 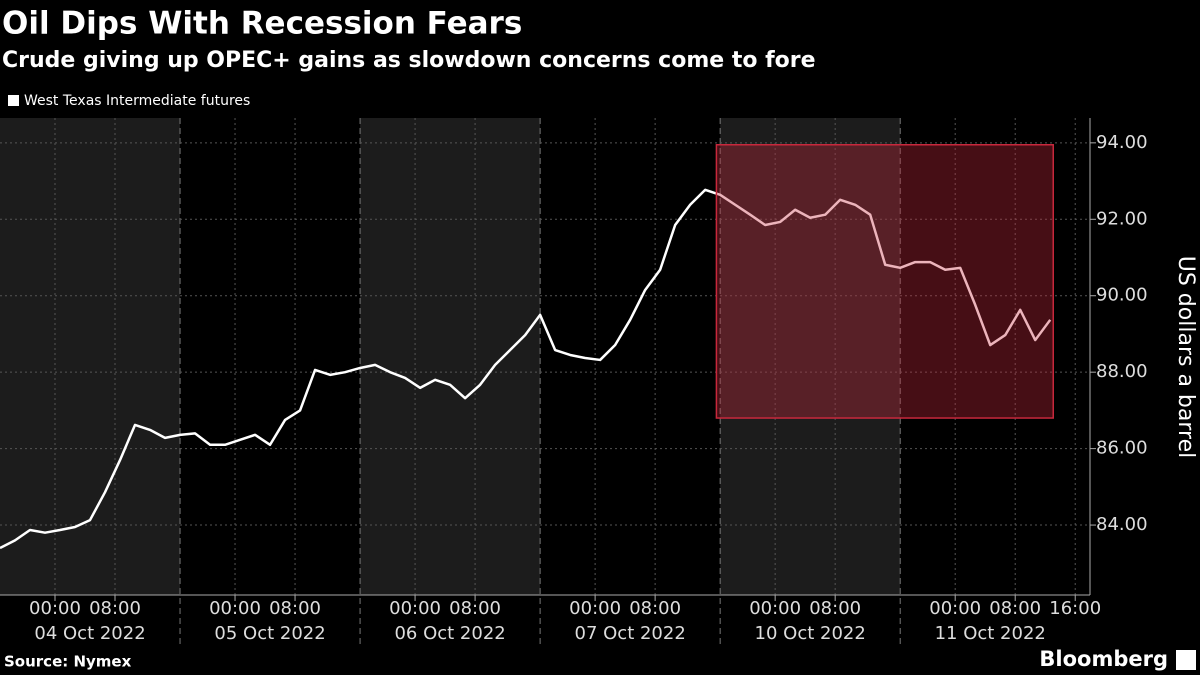 I want to click on y-tick-label: 90.00, so click(x=1122, y=295).